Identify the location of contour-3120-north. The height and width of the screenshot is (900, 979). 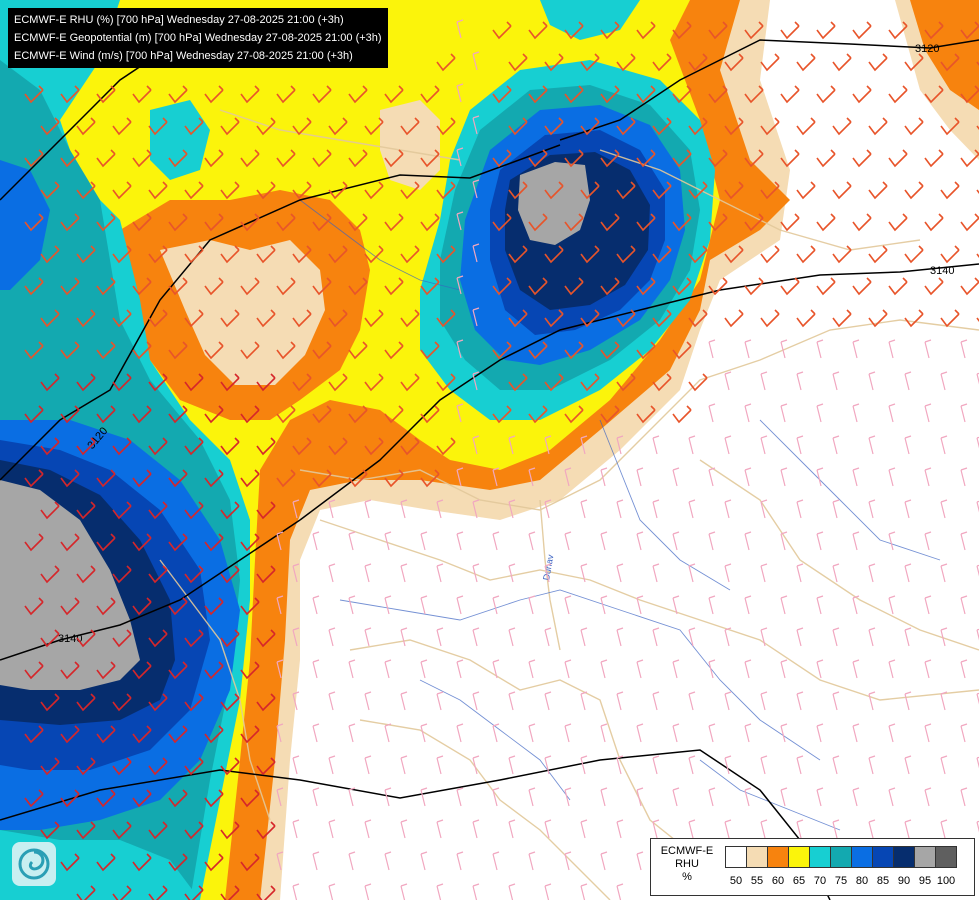
(769, 90).